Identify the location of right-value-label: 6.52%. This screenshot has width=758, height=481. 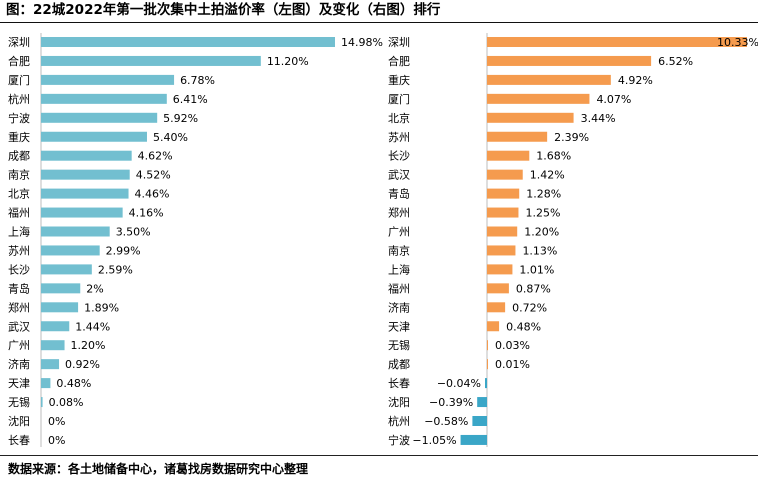
(675, 61).